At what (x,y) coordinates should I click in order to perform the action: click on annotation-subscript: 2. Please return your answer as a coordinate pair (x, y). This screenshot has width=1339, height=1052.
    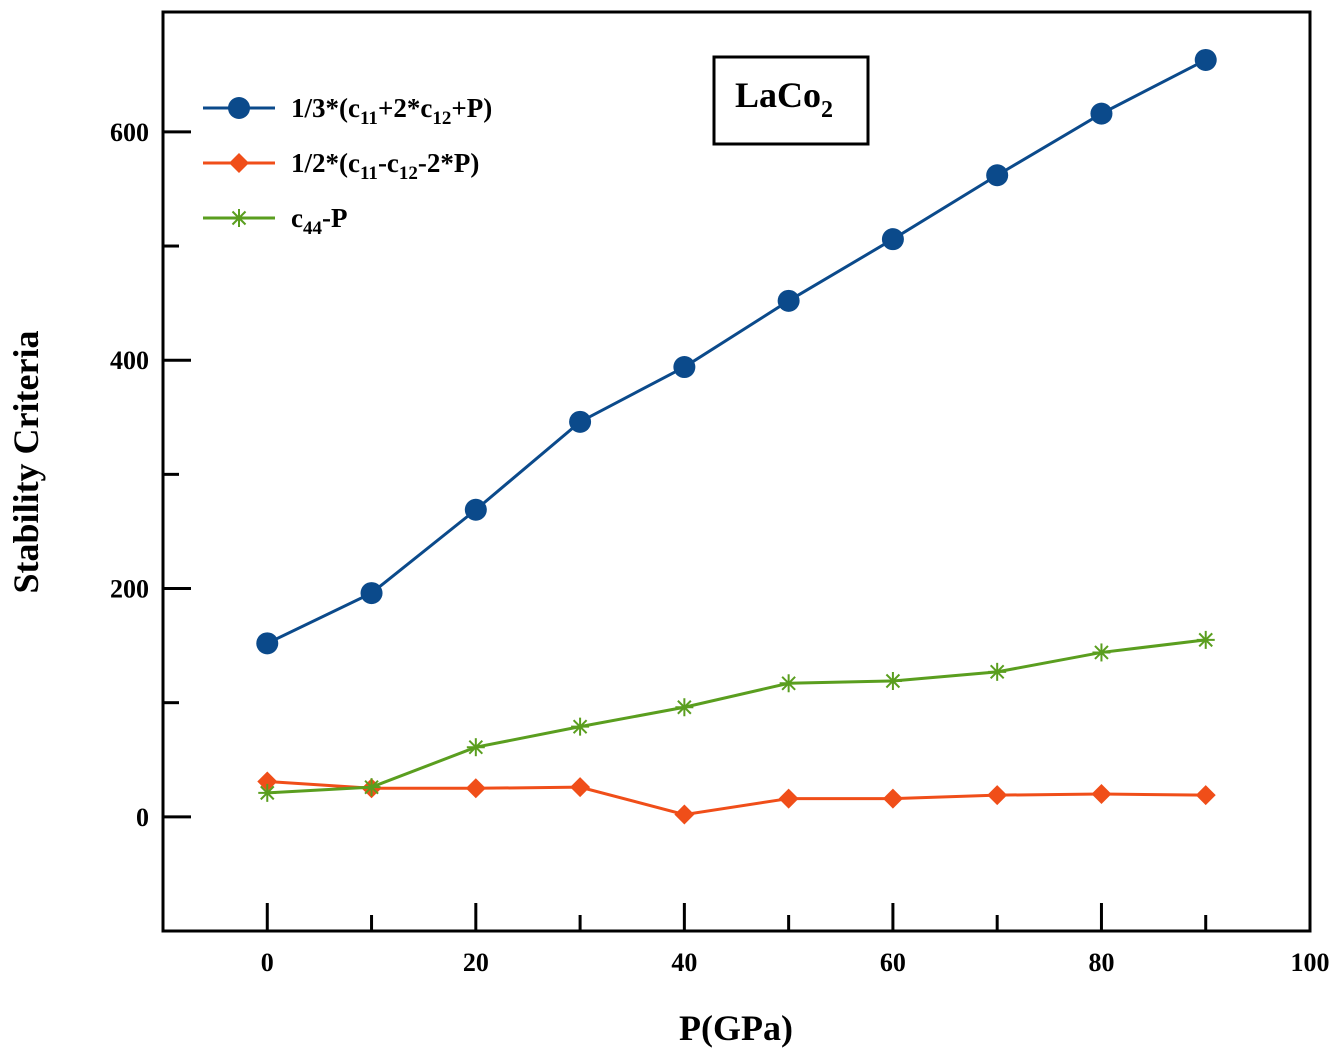
    Looking at the image, I should click on (827, 110).